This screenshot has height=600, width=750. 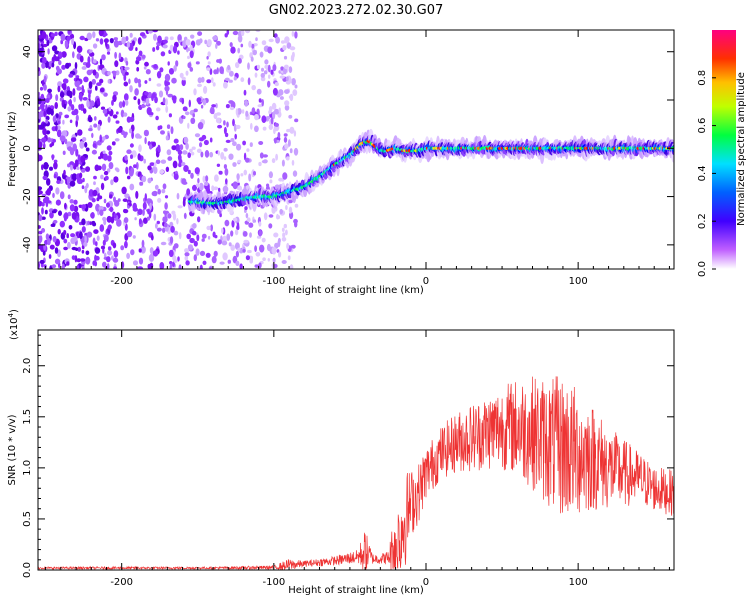 What do you see at coordinates (702, 221) in the screenshot?
I see `colorbar-tick-label: 0.2` at bounding box center [702, 221].